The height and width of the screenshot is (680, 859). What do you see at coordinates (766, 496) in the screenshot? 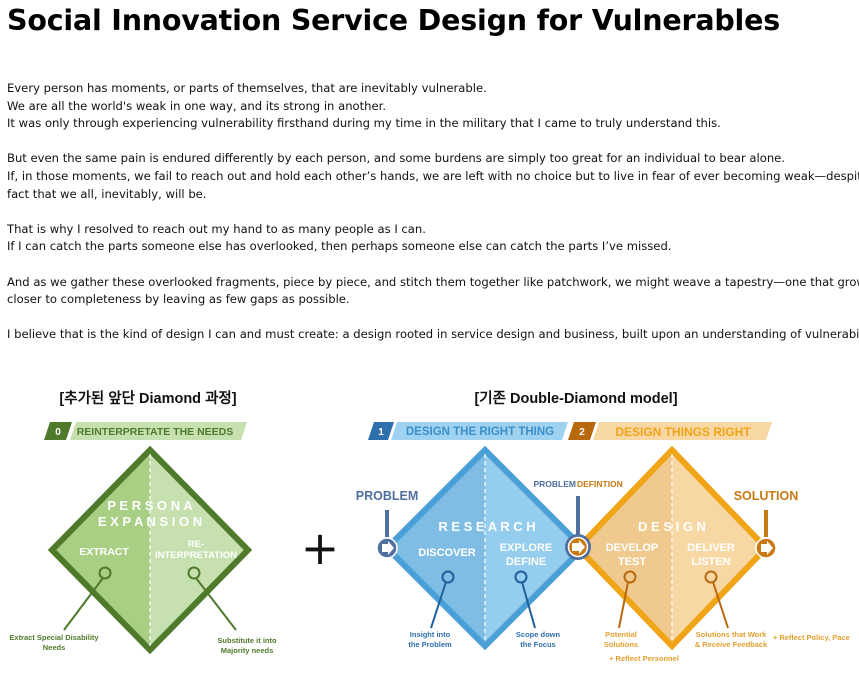
I see `solution-label: SOLUTION` at bounding box center [766, 496].